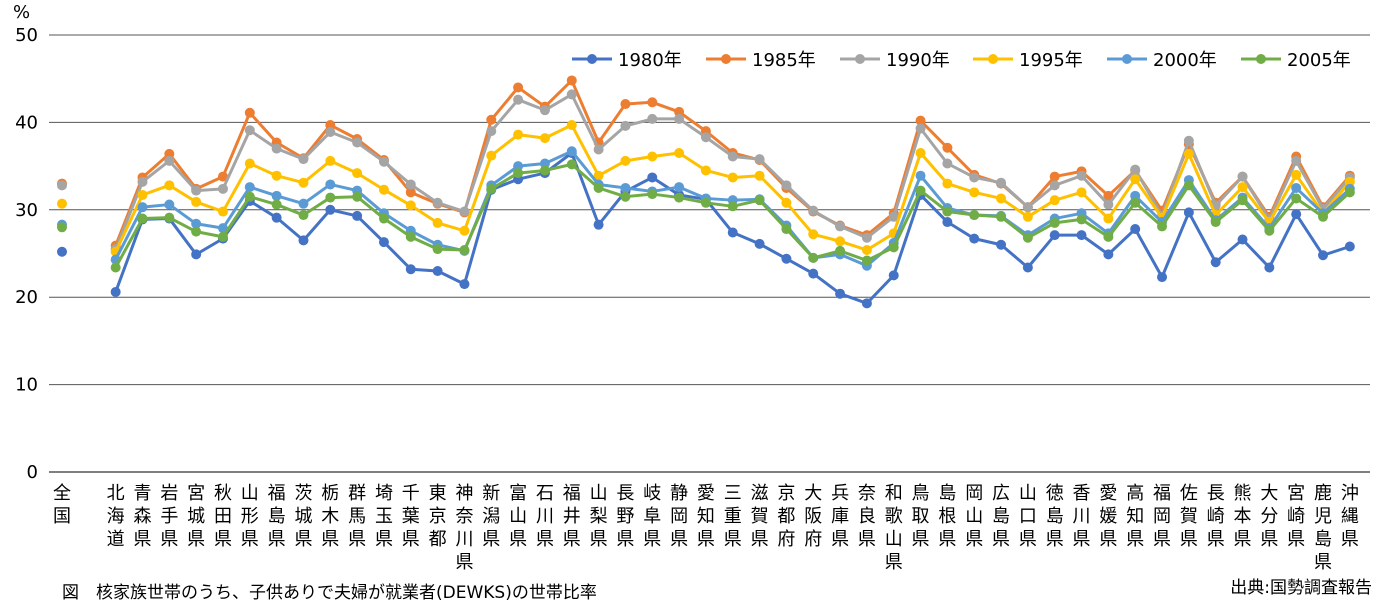  What do you see at coordinates (894, 528) in the screenshot?
I see `x-tick-label: 和歌山県` at bounding box center [894, 528].